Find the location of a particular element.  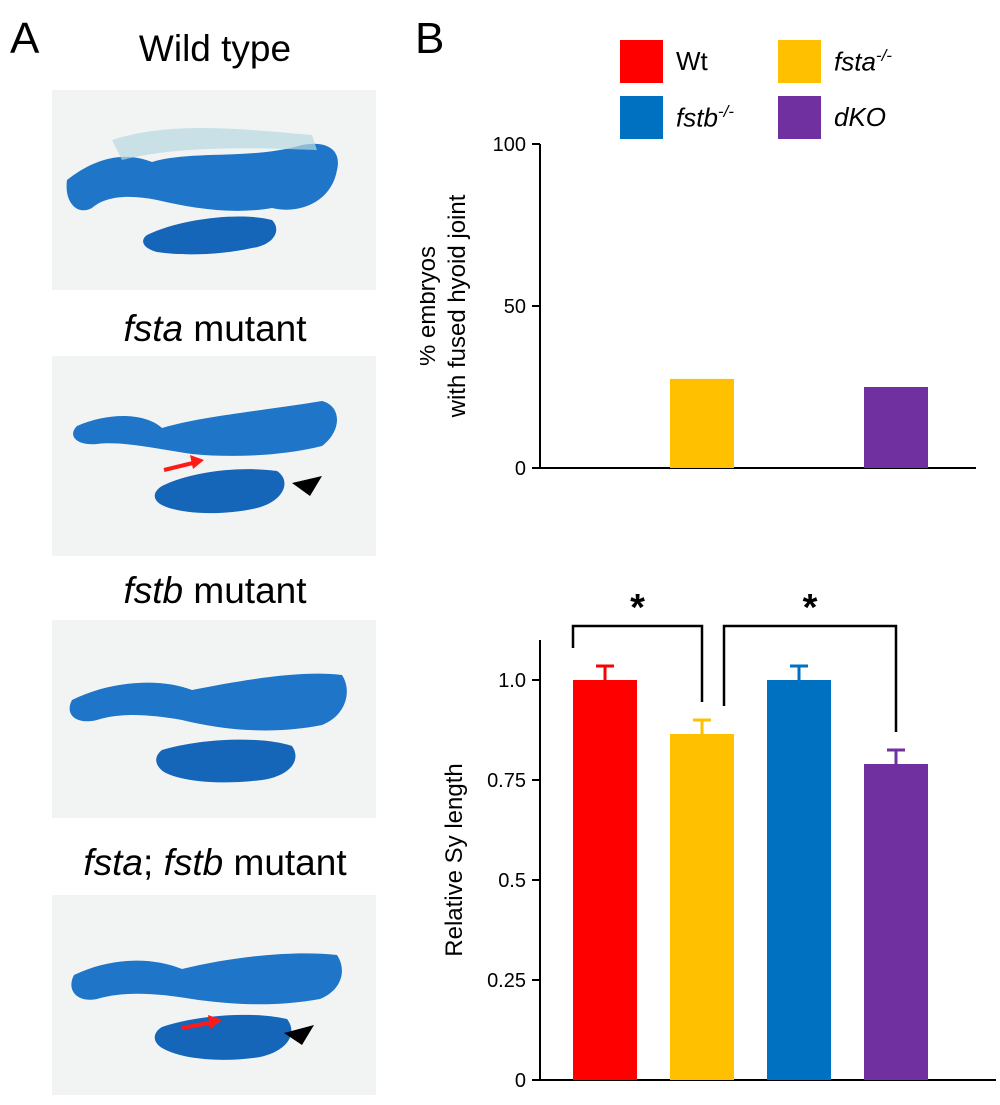

y-tick-label: 0.25 is located at coordinates (506, 981).